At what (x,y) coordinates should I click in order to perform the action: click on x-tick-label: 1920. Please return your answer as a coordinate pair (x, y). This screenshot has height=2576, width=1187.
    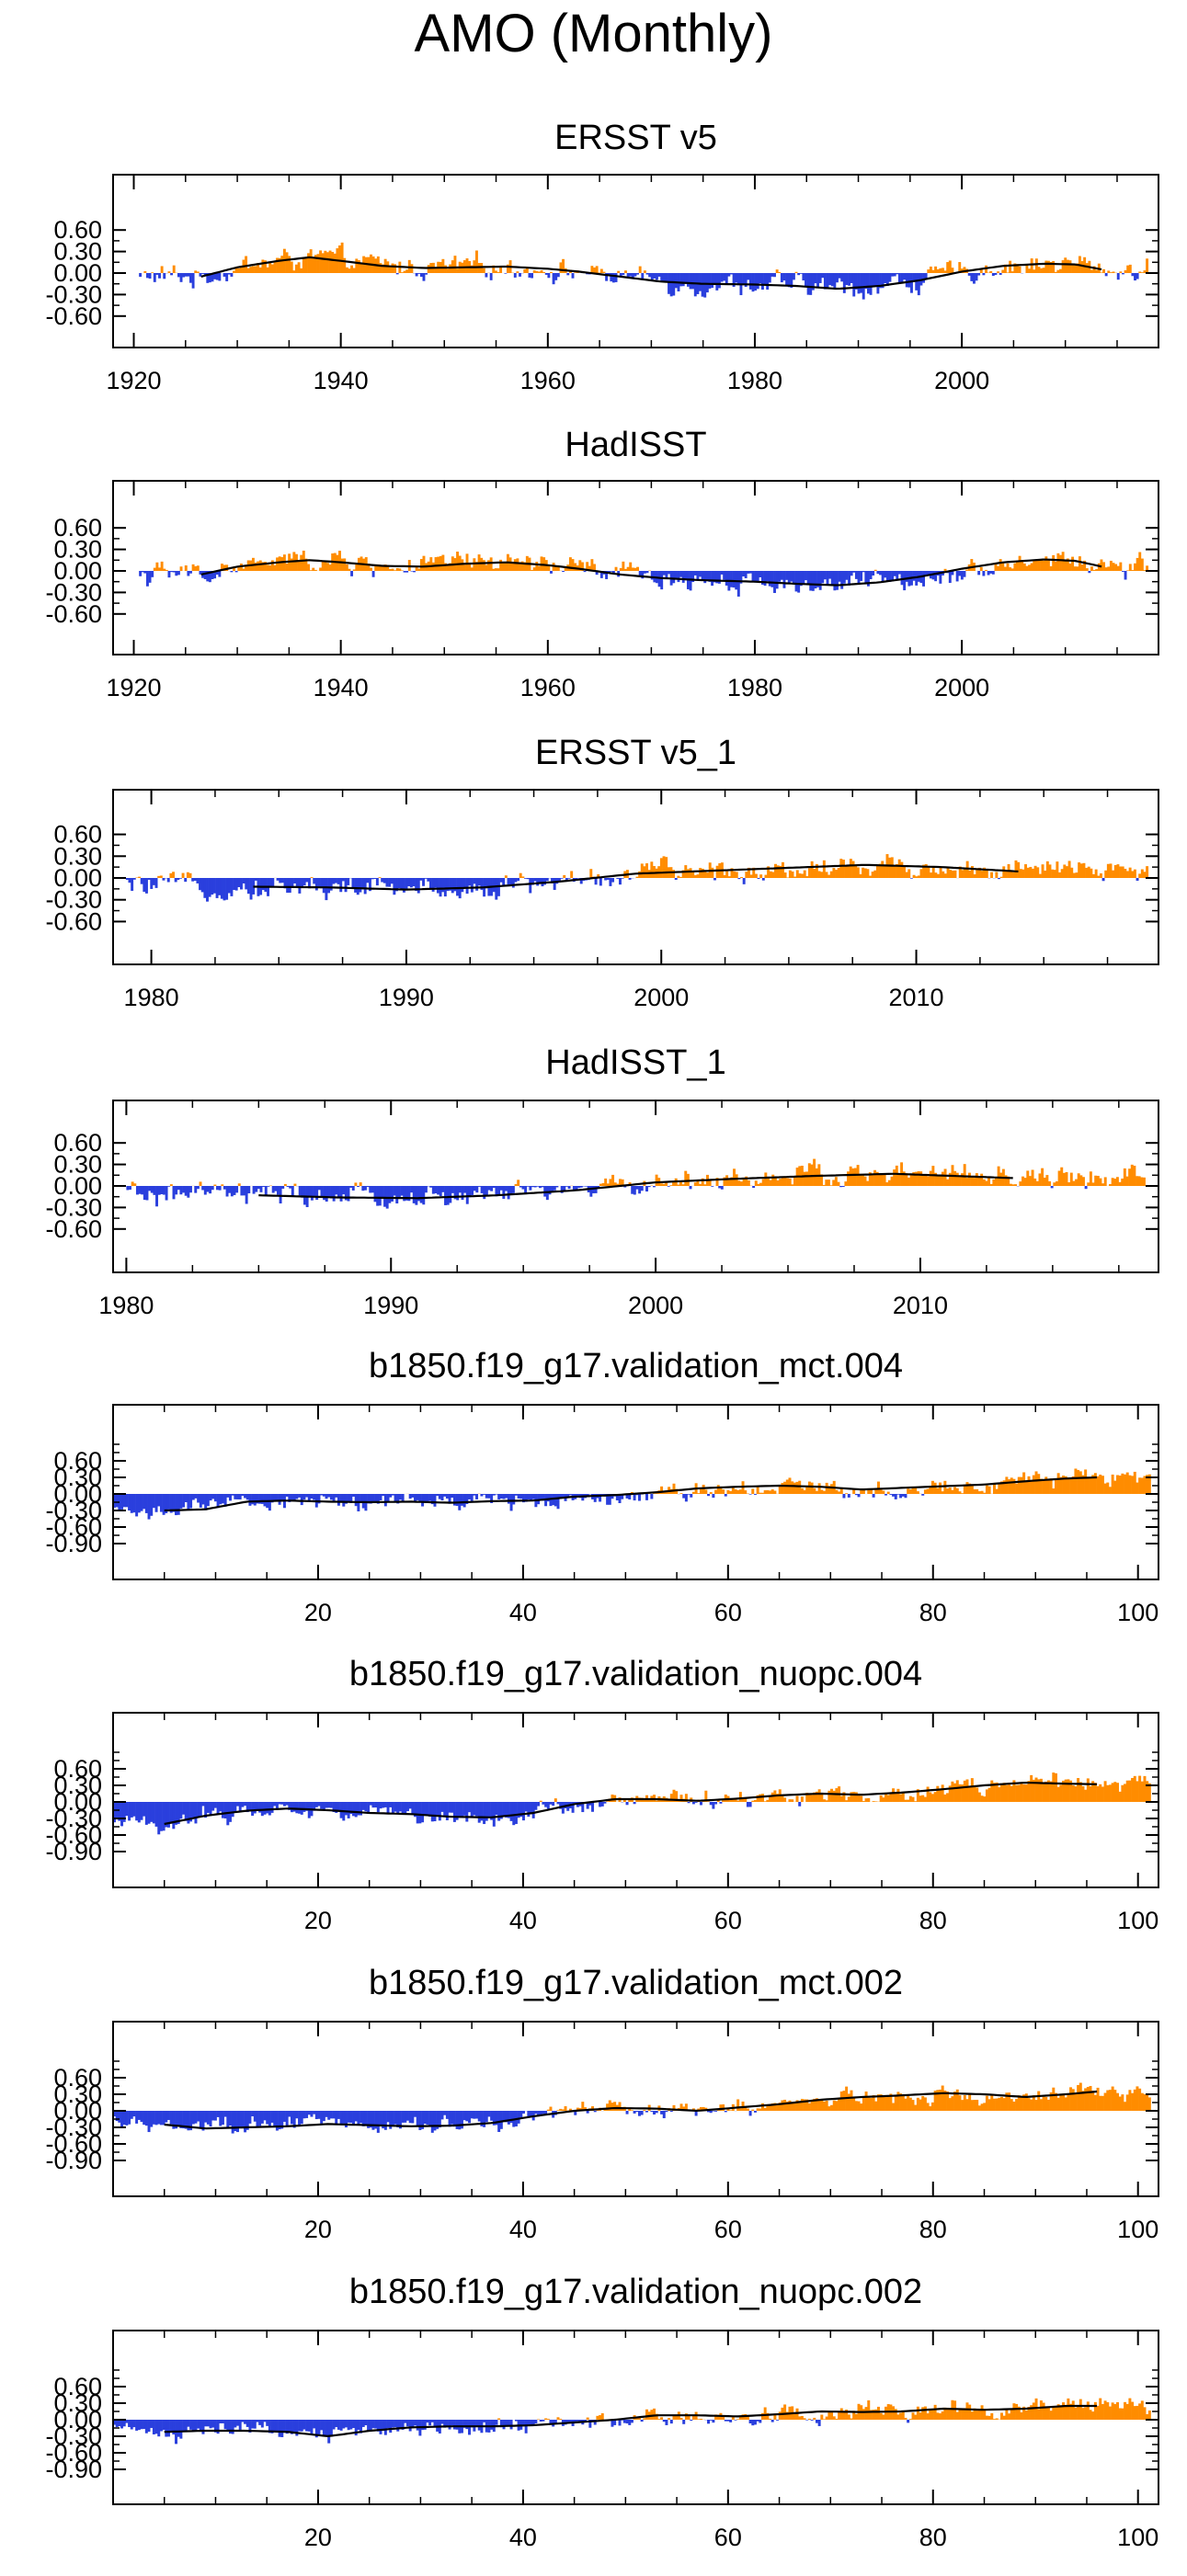
    Looking at the image, I should click on (134, 687).